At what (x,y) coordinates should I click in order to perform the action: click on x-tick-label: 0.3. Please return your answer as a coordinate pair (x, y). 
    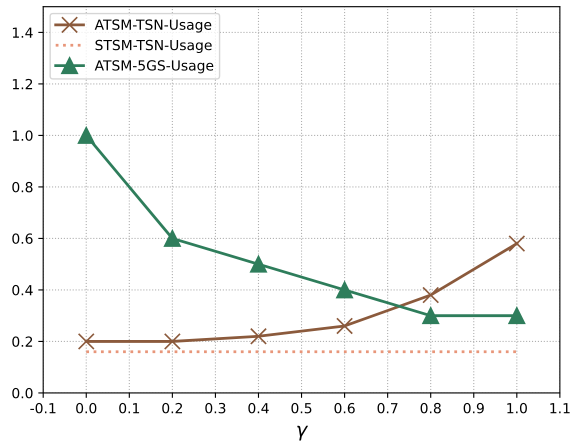
    Looking at the image, I should click on (215, 408).